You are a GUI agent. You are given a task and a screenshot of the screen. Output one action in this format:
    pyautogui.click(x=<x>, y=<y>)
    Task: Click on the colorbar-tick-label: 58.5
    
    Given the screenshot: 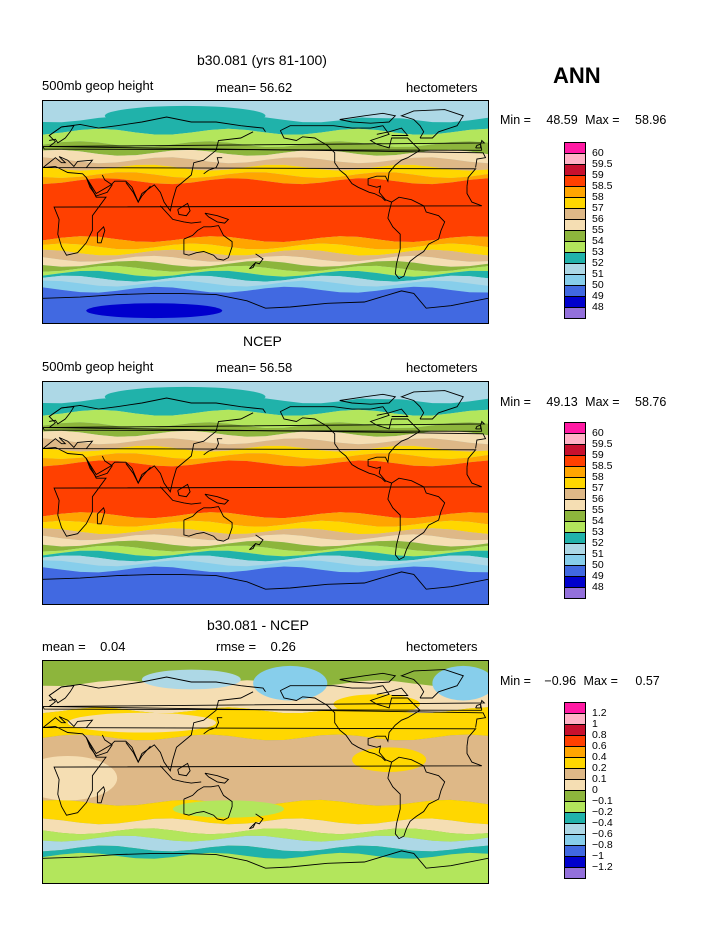 What is the action you would take?
    pyautogui.click(x=602, y=186)
    